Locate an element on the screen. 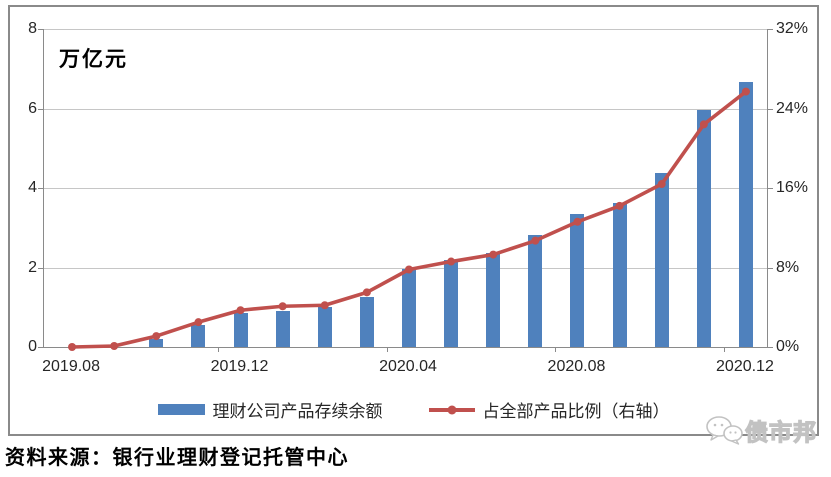 Image resolution: width=831 pixels, height=477 pixels. line-marker-dot is located at coordinates (451, 409).